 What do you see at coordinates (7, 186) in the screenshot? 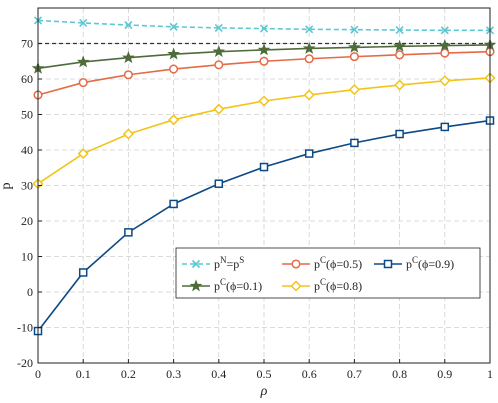
I see `y-axis-label: p` at bounding box center [7, 186].